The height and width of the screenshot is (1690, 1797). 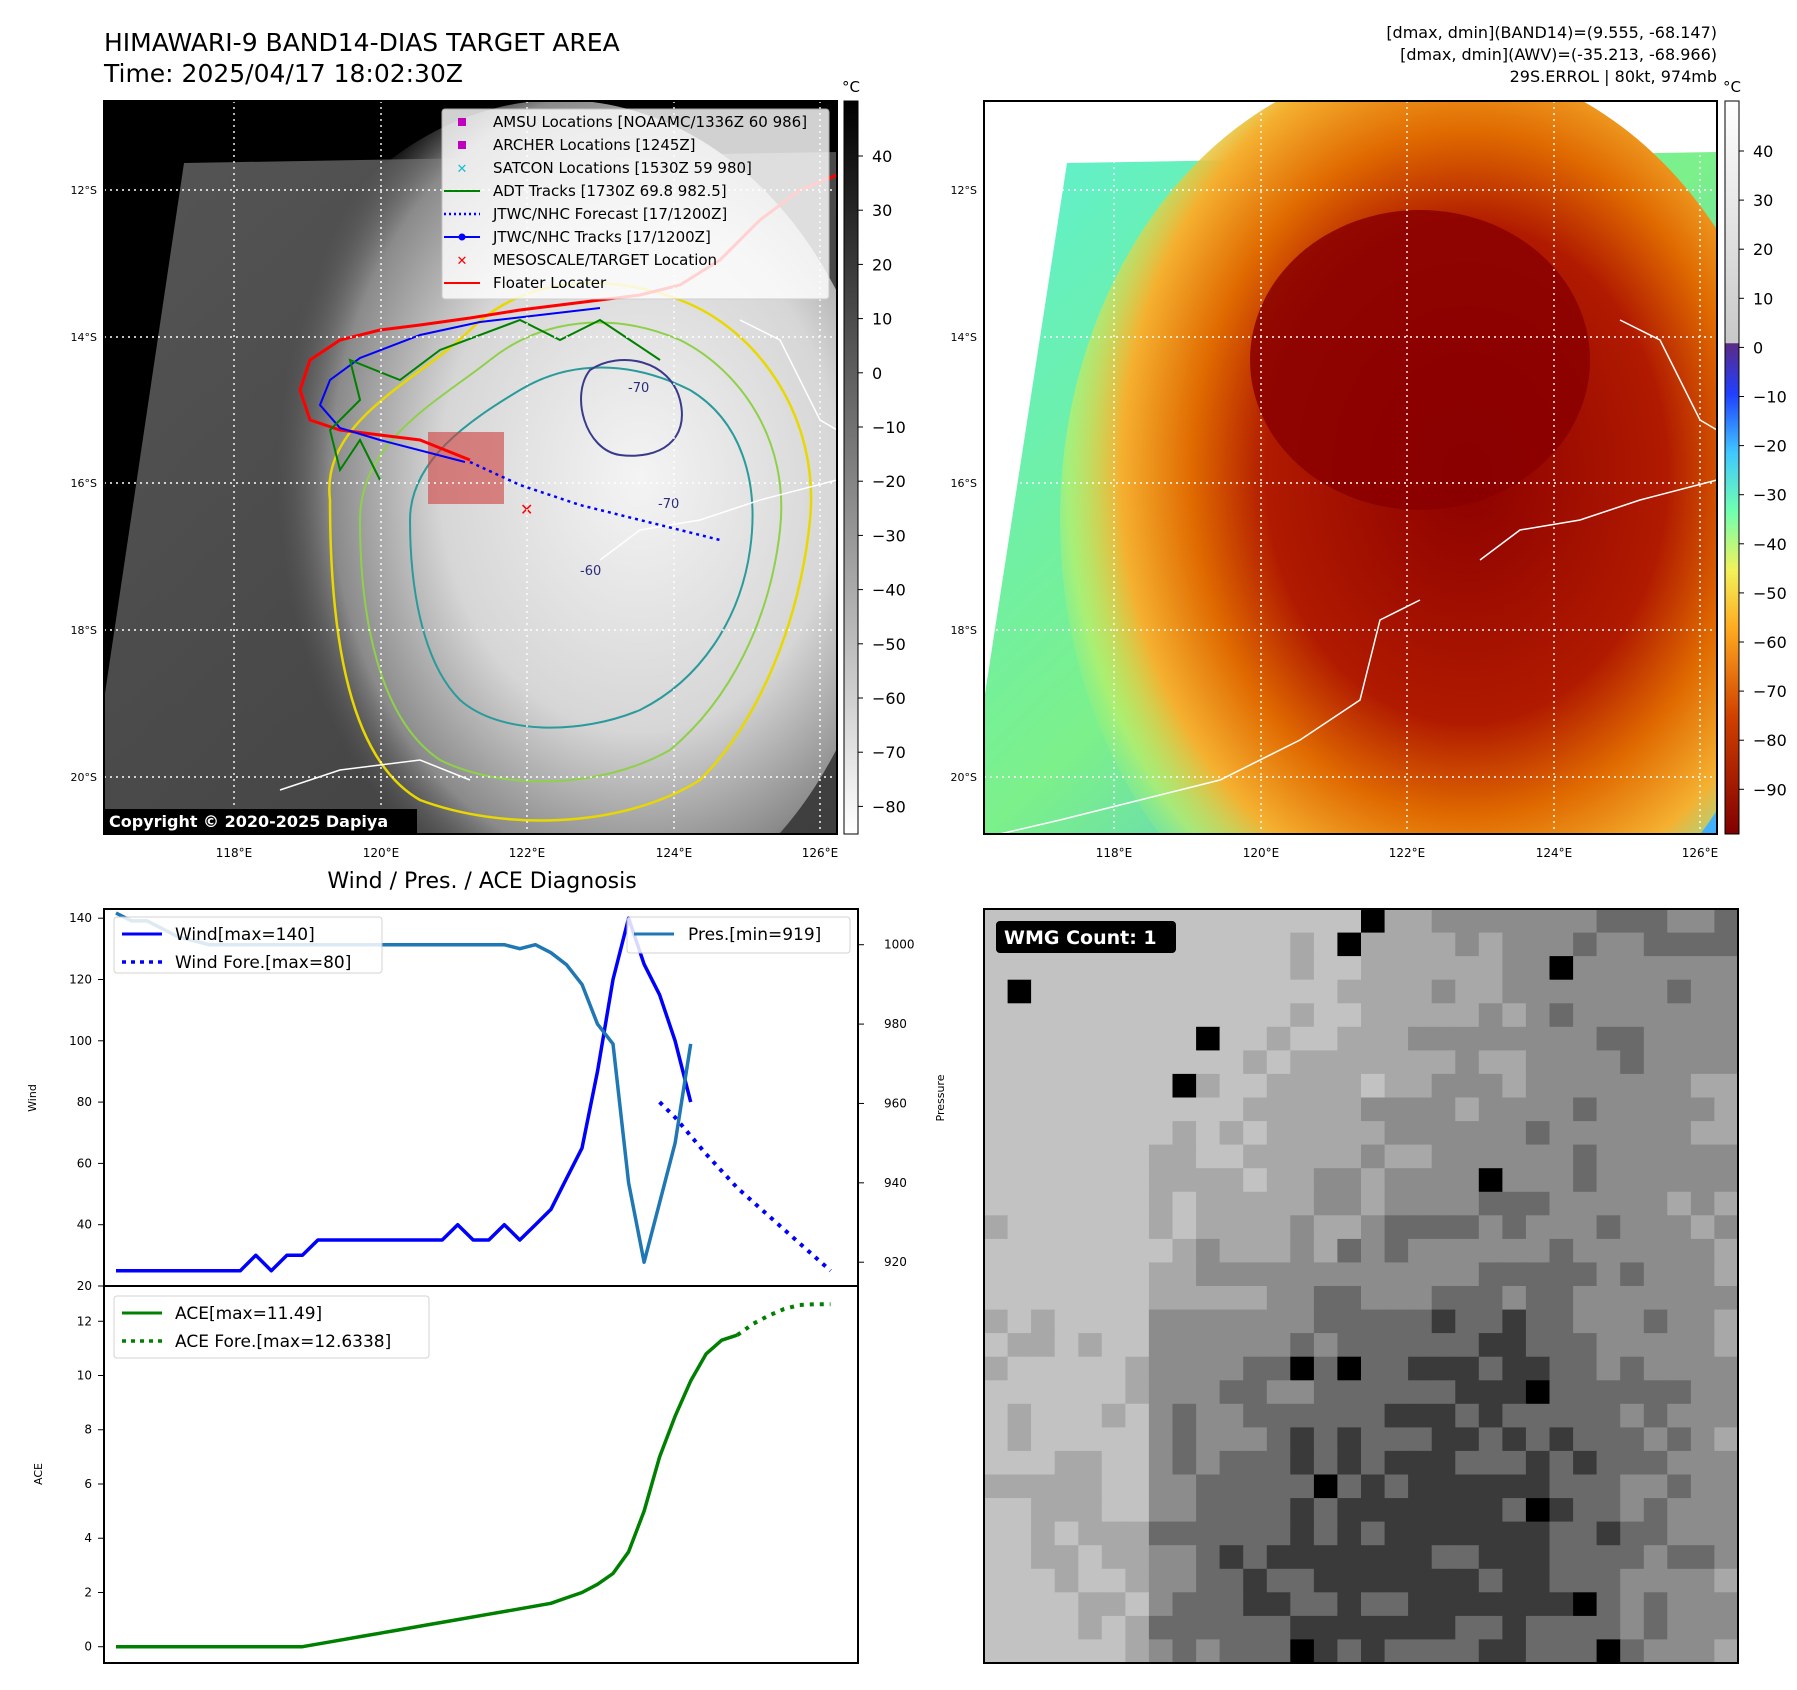 I want to click on map-legend-item: ✕ SATCON Locations [1530Z 59 980], so click(x=604, y=168).